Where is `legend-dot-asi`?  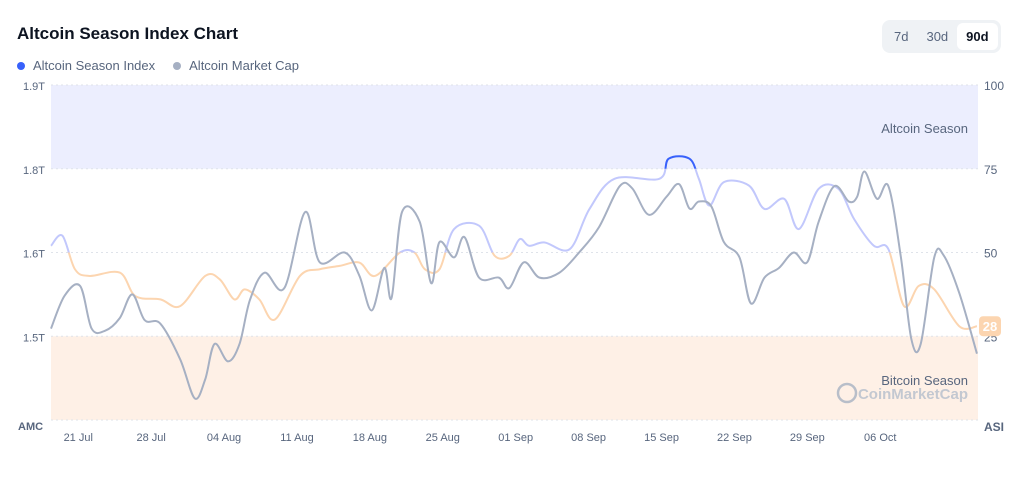
legend-dot-asi is located at coordinates (21, 65).